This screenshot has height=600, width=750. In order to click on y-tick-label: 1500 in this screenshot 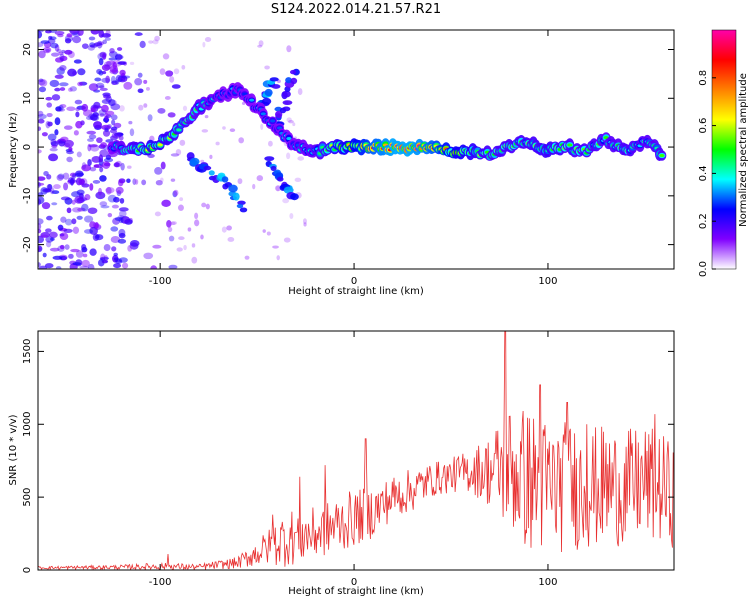, I will do `click(27, 351)`.